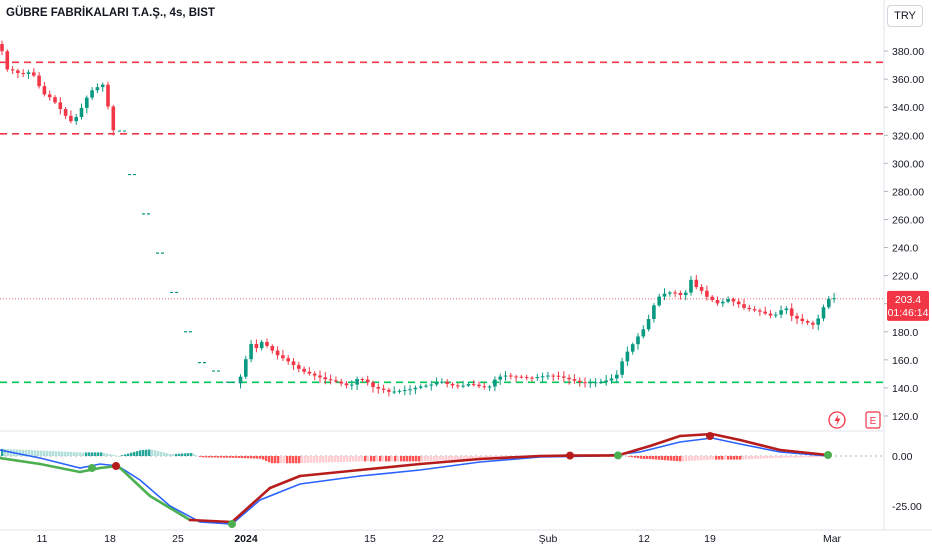 The width and height of the screenshot is (932, 550). I want to click on time-axis: 11 18 25 2024 15 22 Şub 12 19 Mar, so click(439, 539).